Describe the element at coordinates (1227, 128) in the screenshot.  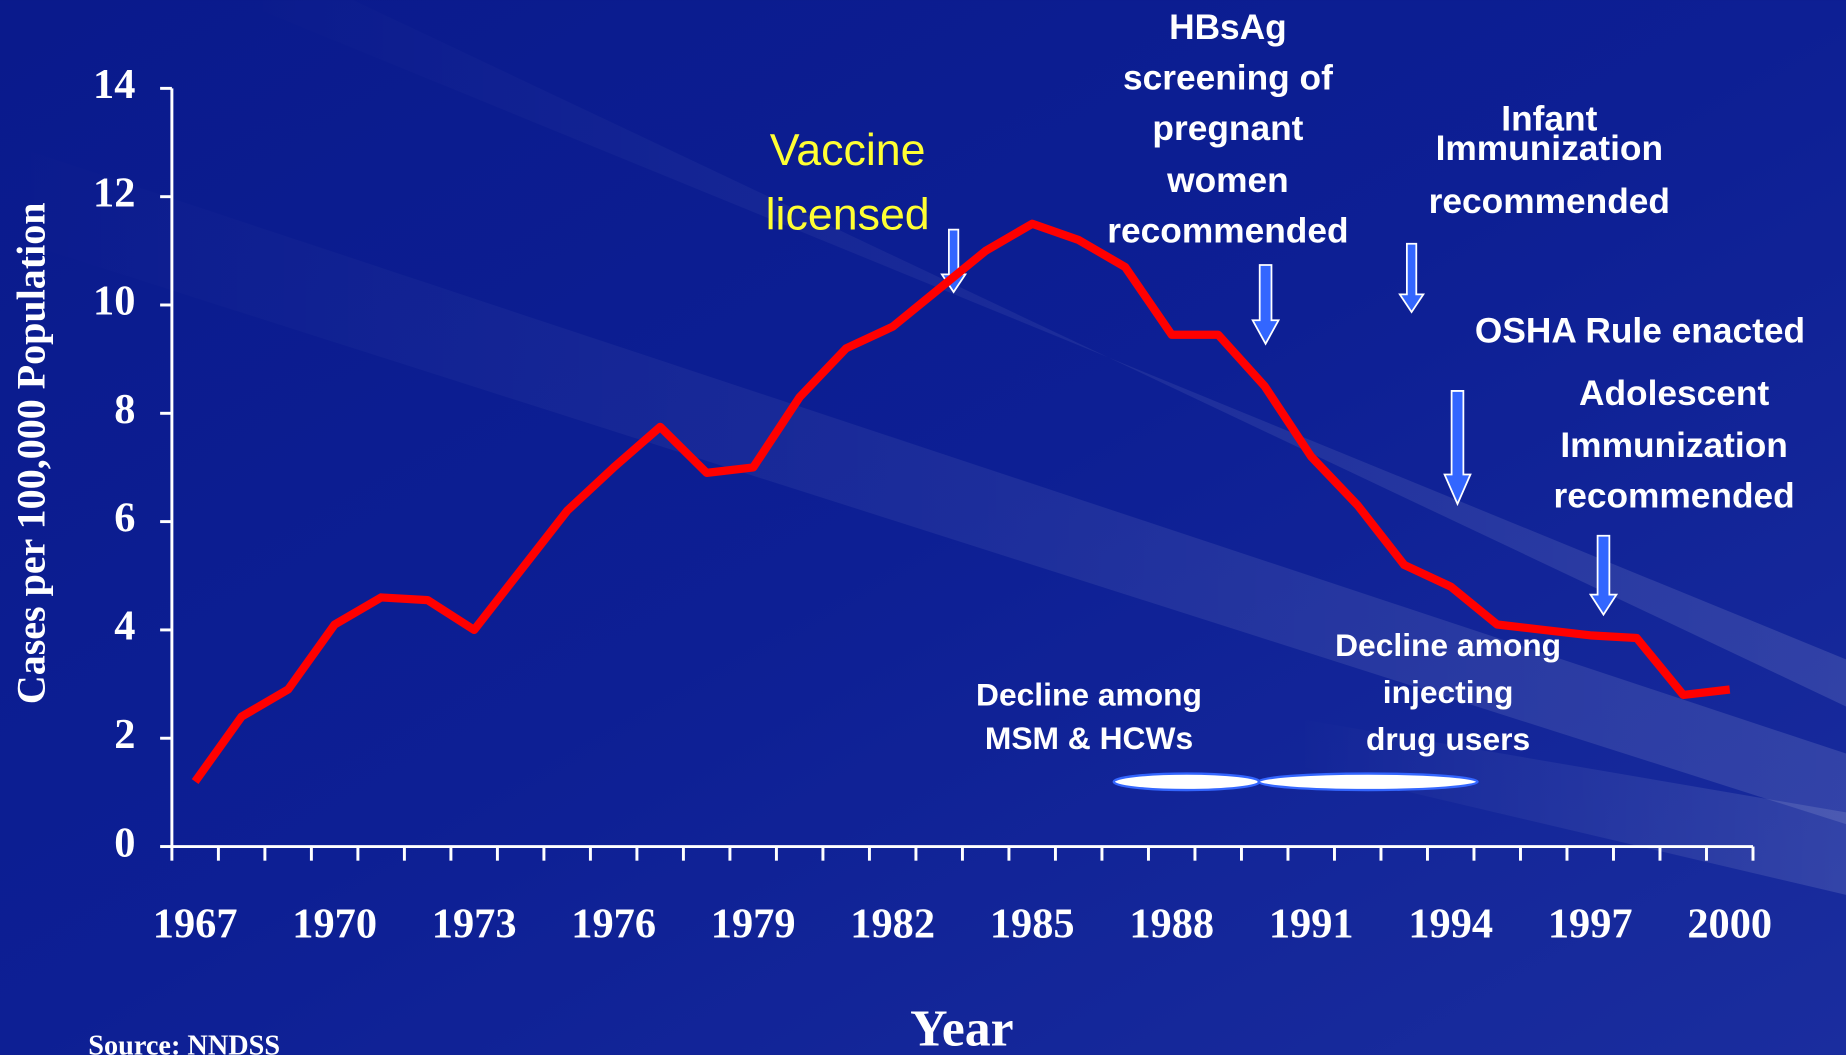
I see `annotation: pregnant` at that location.